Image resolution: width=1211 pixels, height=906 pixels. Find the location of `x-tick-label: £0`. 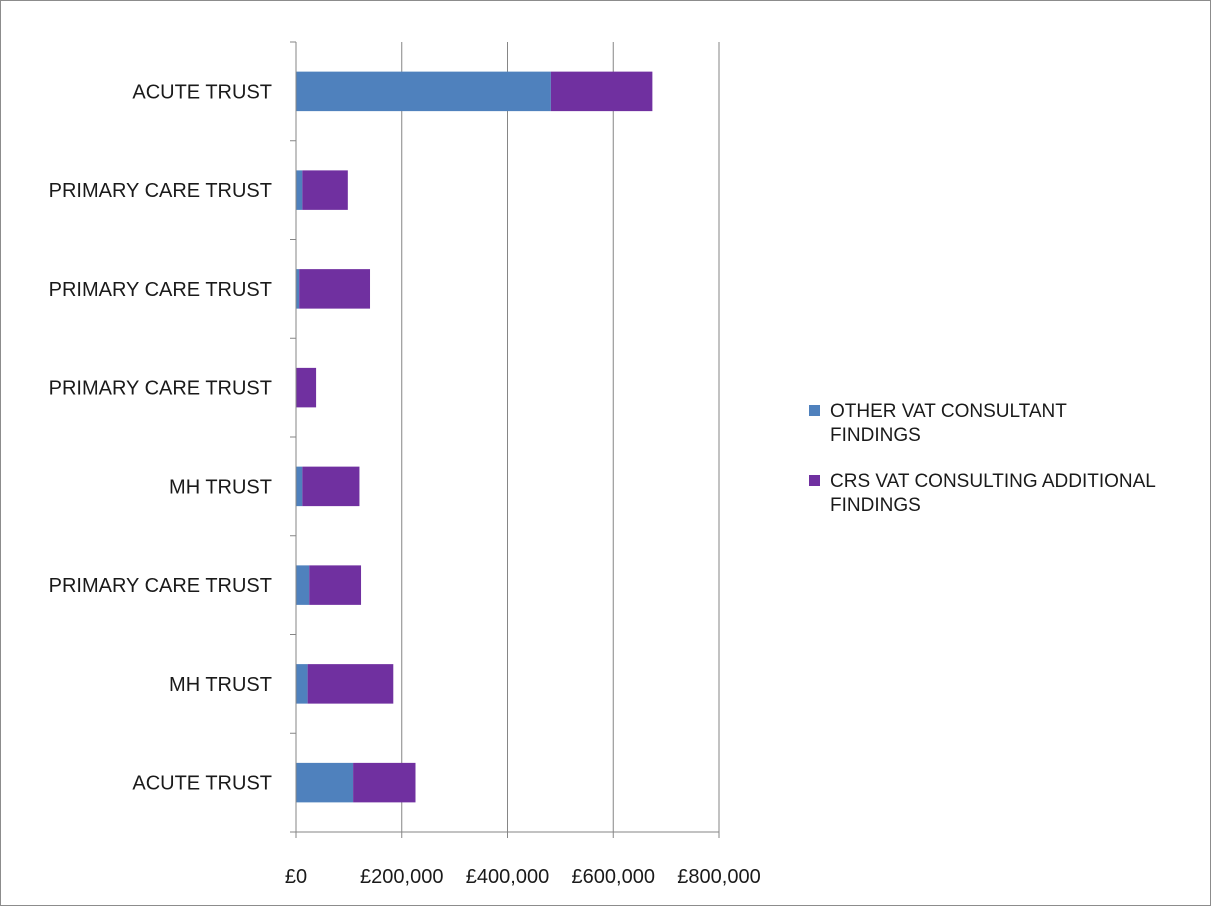

x-tick-label: £0 is located at coordinates (296, 877).